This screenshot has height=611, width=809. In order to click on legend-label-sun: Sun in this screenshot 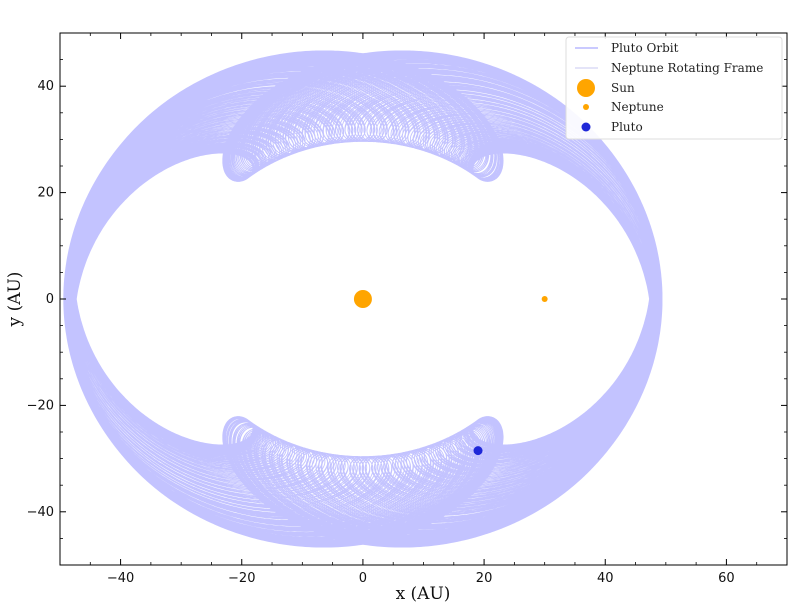, I will do `click(623, 88)`.